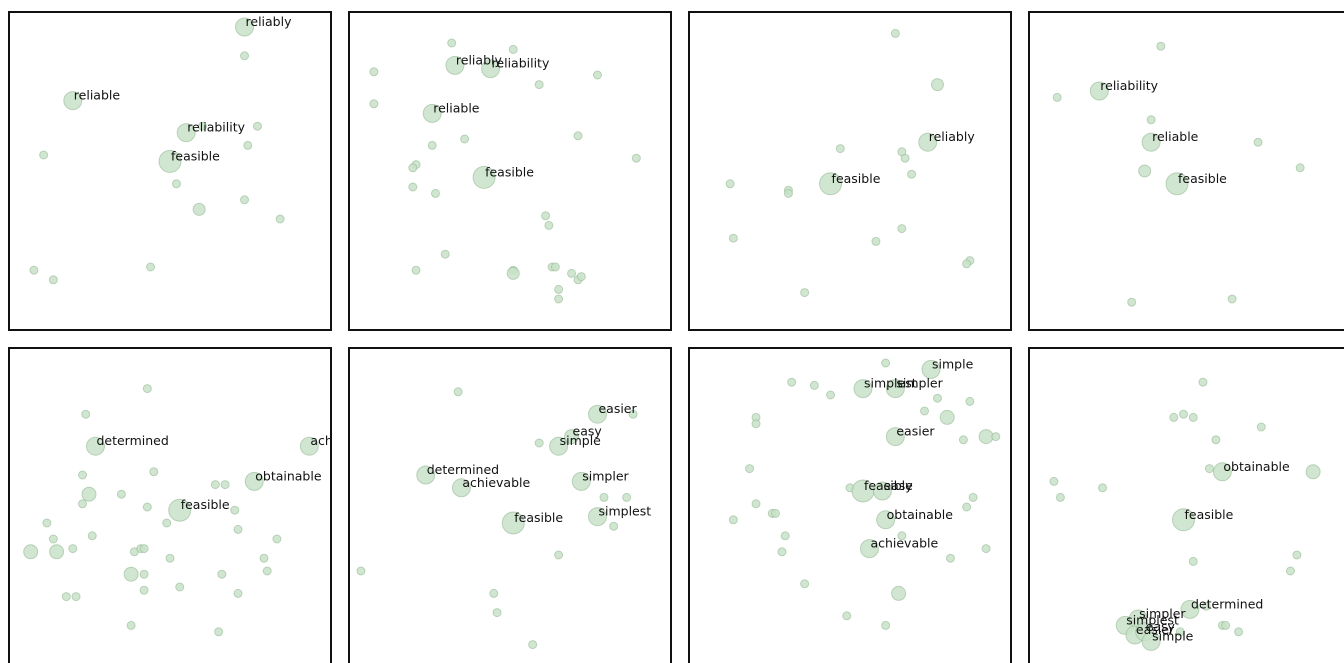 This screenshot has width=1344, height=663. What do you see at coordinates (581, 440) in the screenshot?
I see `point-label: simple` at bounding box center [581, 440].